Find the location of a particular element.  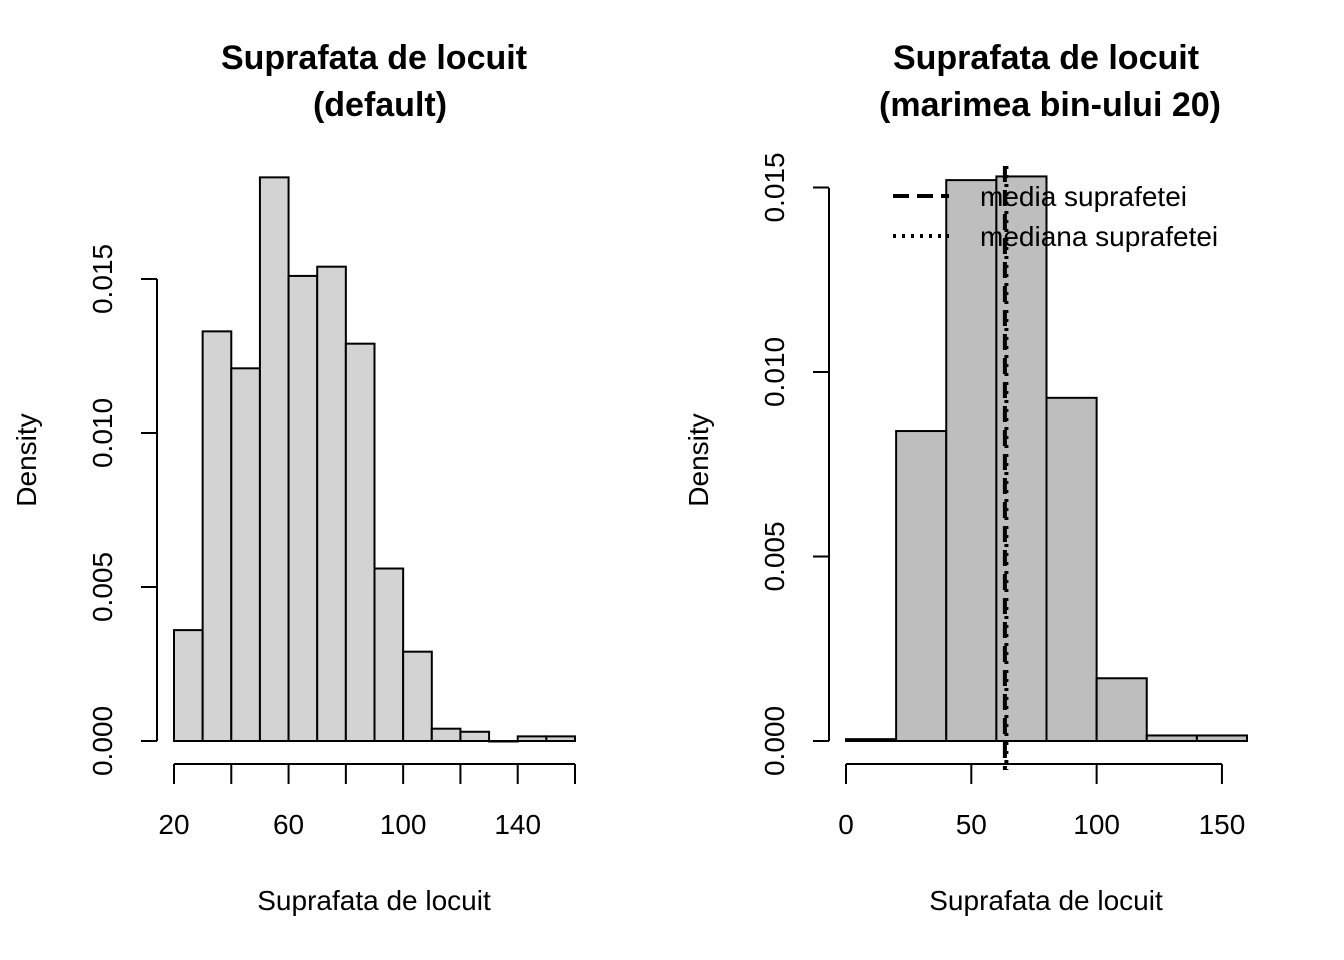

legend-label: media suprafetei is located at coordinates (1083, 196).